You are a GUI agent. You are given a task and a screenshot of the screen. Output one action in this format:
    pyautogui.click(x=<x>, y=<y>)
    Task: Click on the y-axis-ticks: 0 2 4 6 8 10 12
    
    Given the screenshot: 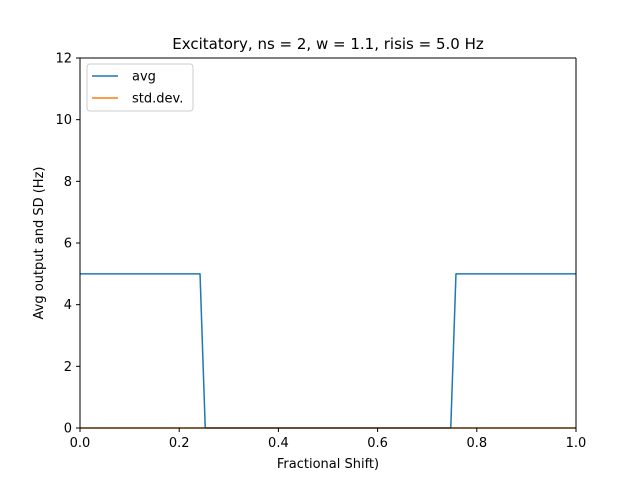 What is the action you would take?
    pyautogui.click(x=67, y=244)
    